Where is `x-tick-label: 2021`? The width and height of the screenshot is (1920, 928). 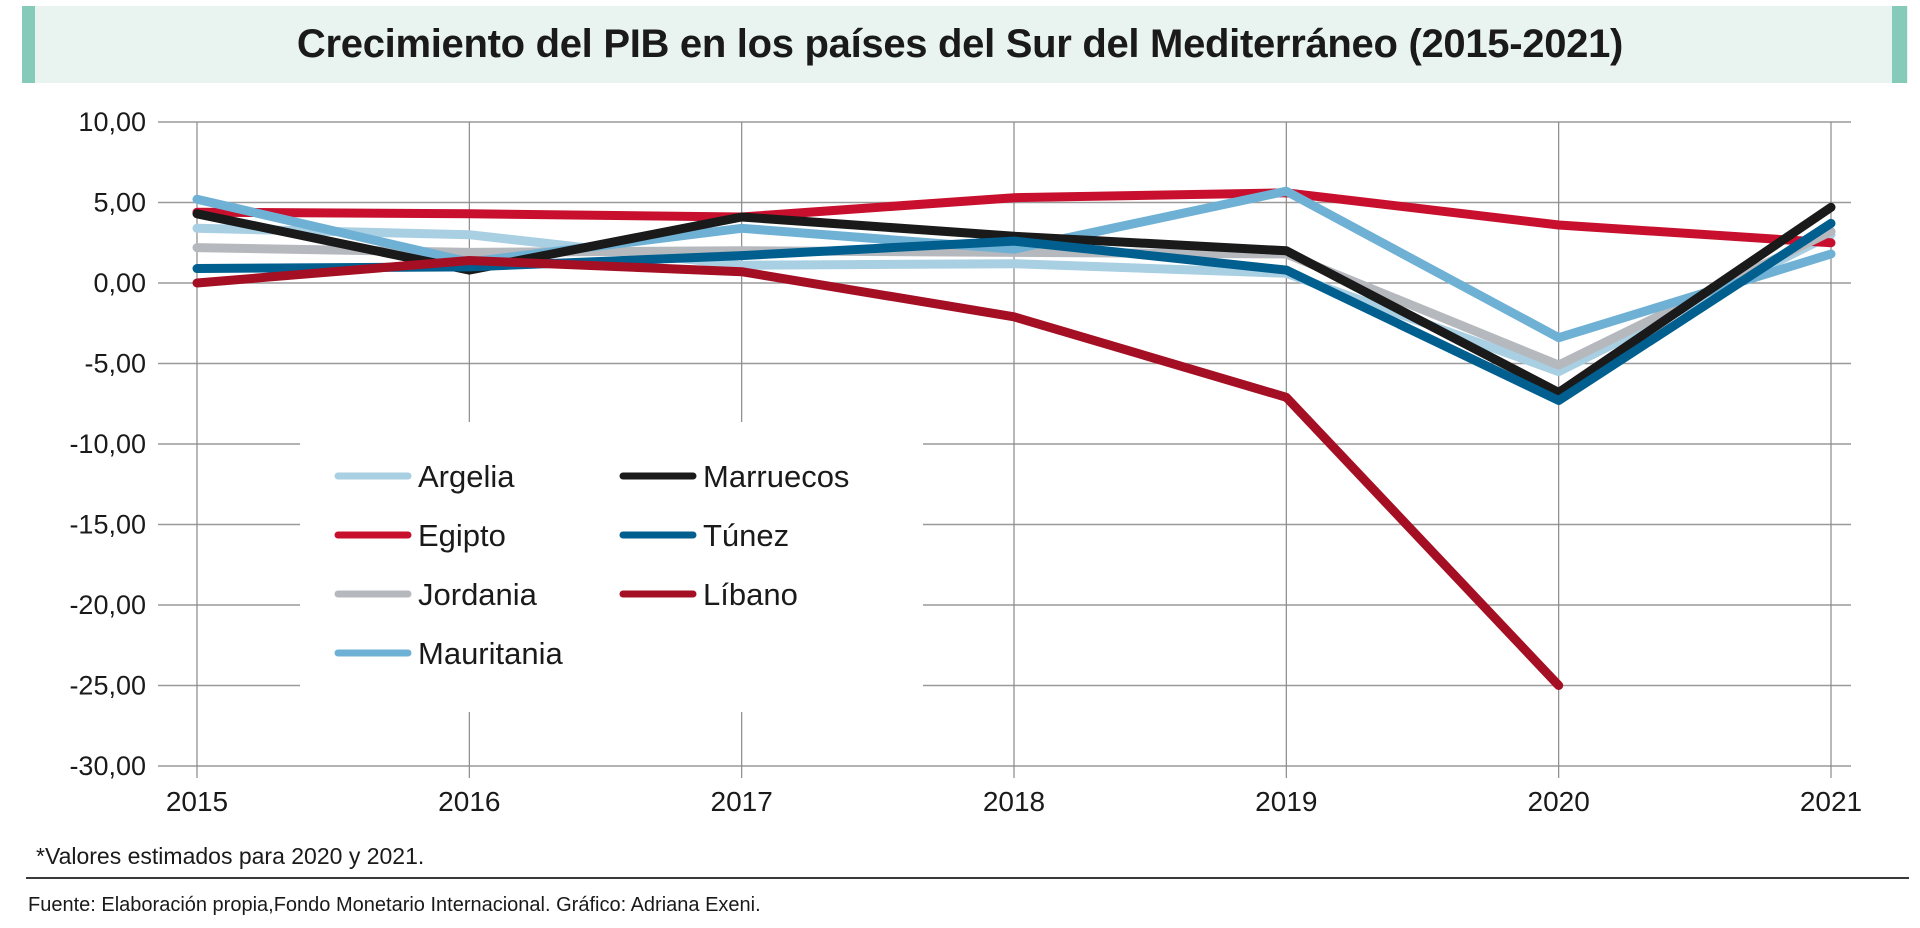 x-tick-label: 2021 is located at coordinates (1831, 801).